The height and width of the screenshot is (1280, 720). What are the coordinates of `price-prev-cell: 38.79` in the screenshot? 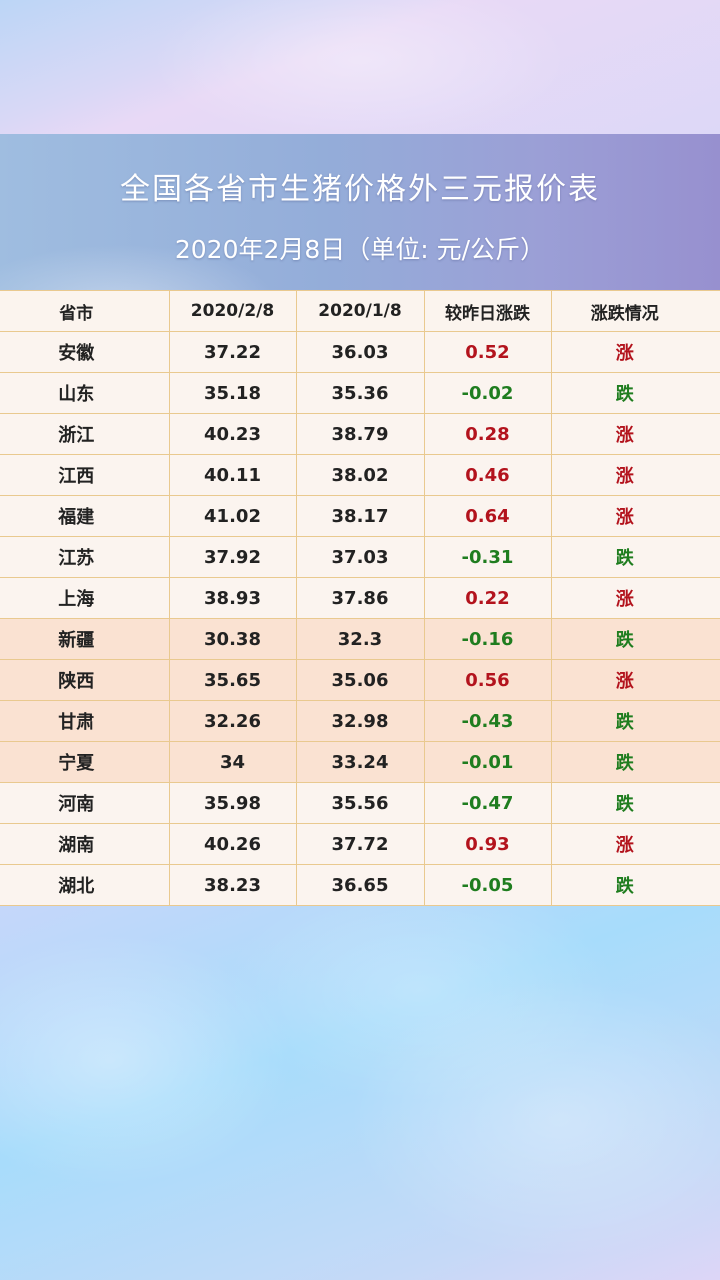 It's located at (359, 434).